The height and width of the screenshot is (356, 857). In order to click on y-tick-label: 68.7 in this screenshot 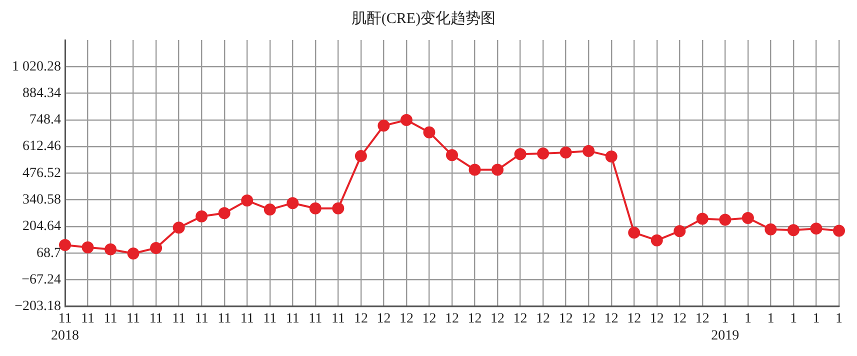, I will do `click(48, 253)`.